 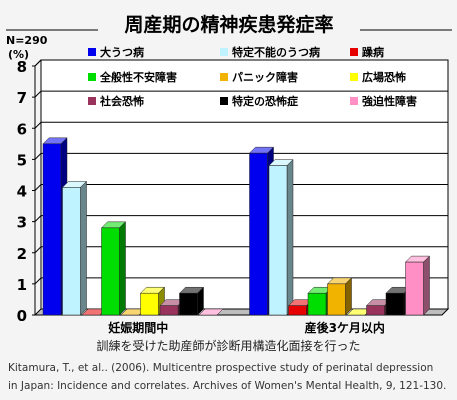 I want to click on legend-label: 特定の恐怖症, so click(x=265, y=101).